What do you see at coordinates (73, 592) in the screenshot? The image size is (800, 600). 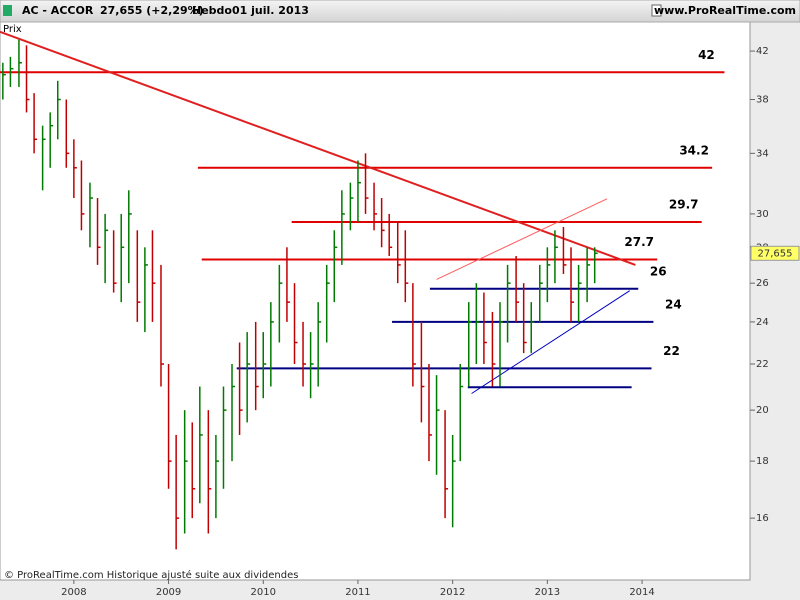 I see `x-tick-label: 2008` at bounding box center [73, 592].